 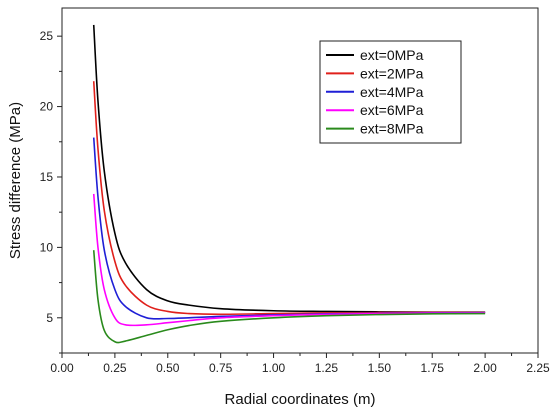 What do you see at coordinates (392, 73) in the screenshot?
I see `legend-label: ext=2MPa` at bounding box center [392, 73].